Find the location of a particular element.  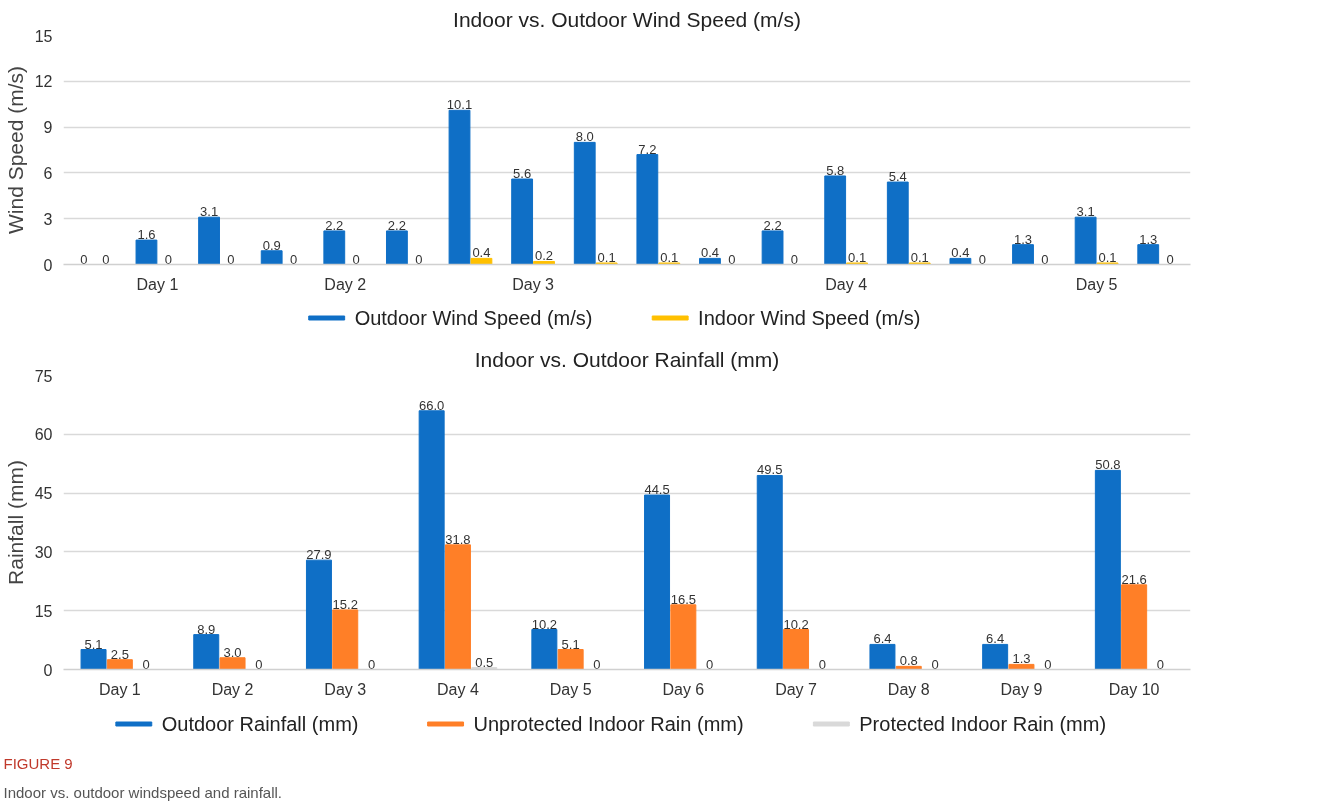

text: Indoor vs. outdoor windspeed and rainfall. is located at coordinates (143, 792).